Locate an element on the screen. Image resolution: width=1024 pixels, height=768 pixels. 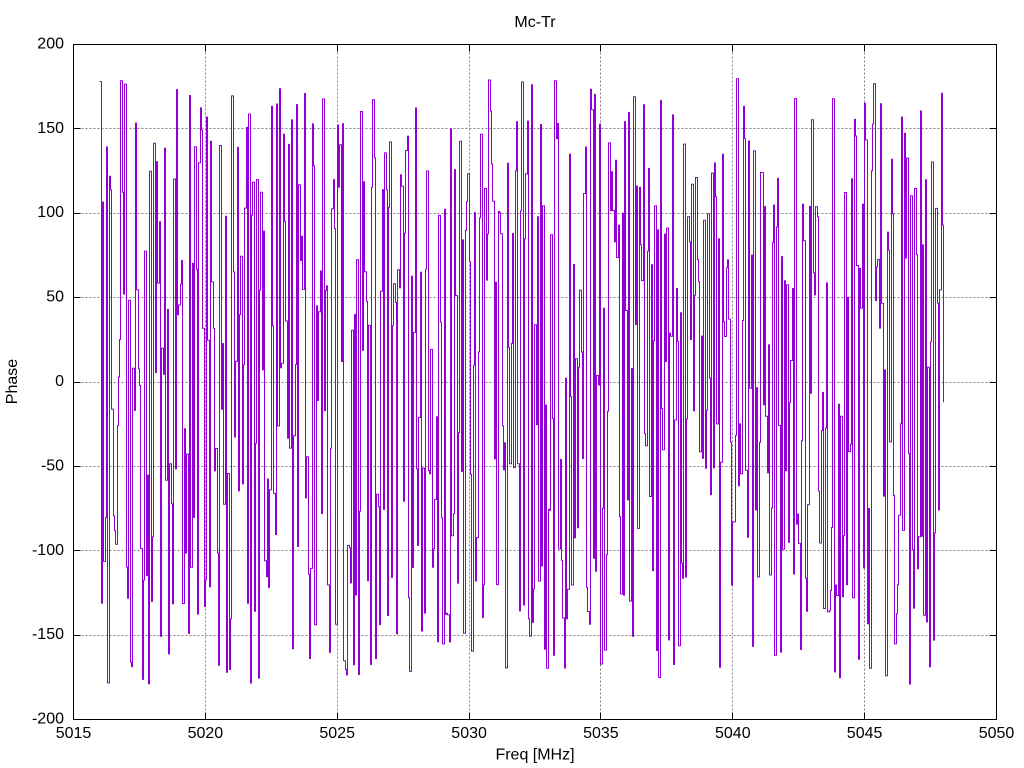
svg-text: 200 is located at coordinates (50, 44).